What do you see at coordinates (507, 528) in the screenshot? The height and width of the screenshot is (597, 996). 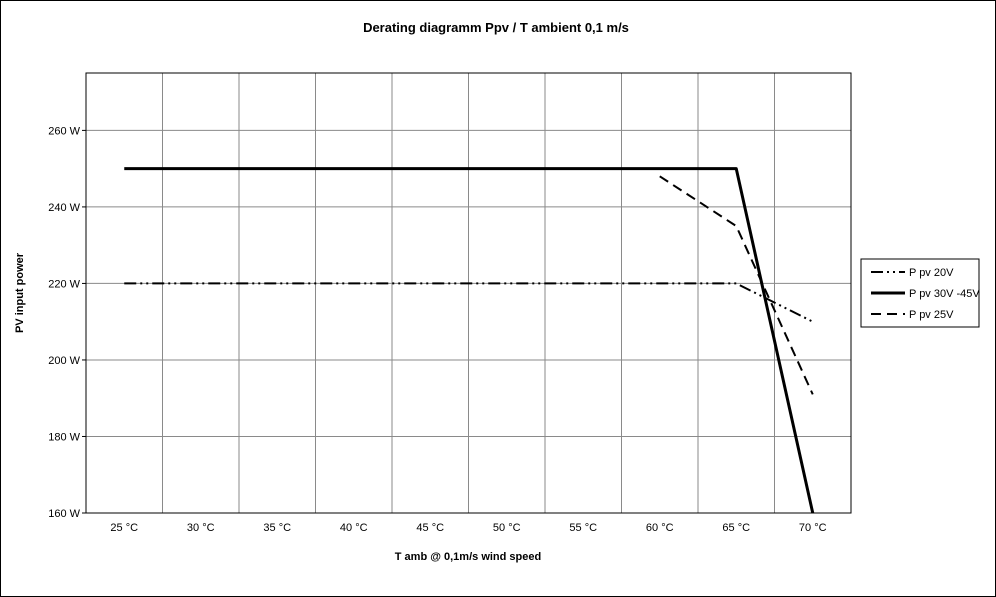 I see `x-tick-label: 50 °C` at bounding box center [507, 528].